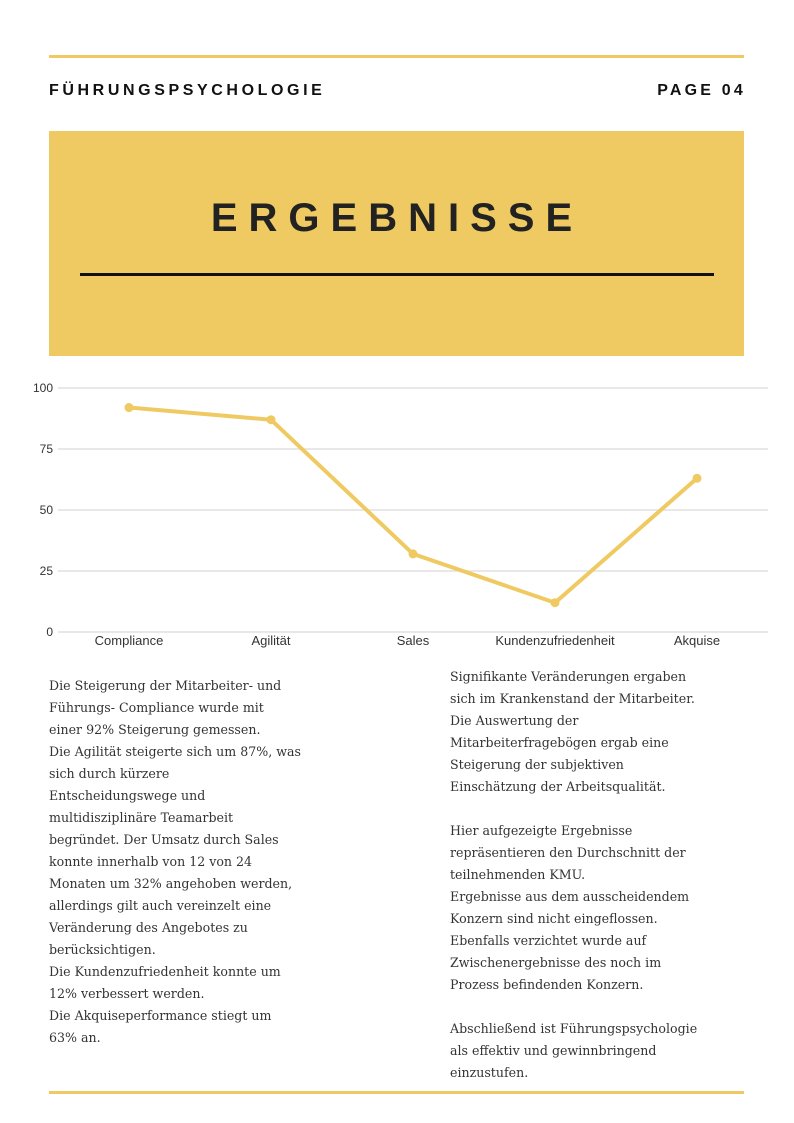 The image size is (794, 1123). What do you see at coordinates (175, 751) in the screenshot?
I see `text-line: Die Agilität steigerte sich um 87%, was` at bounding box center [175, 751].